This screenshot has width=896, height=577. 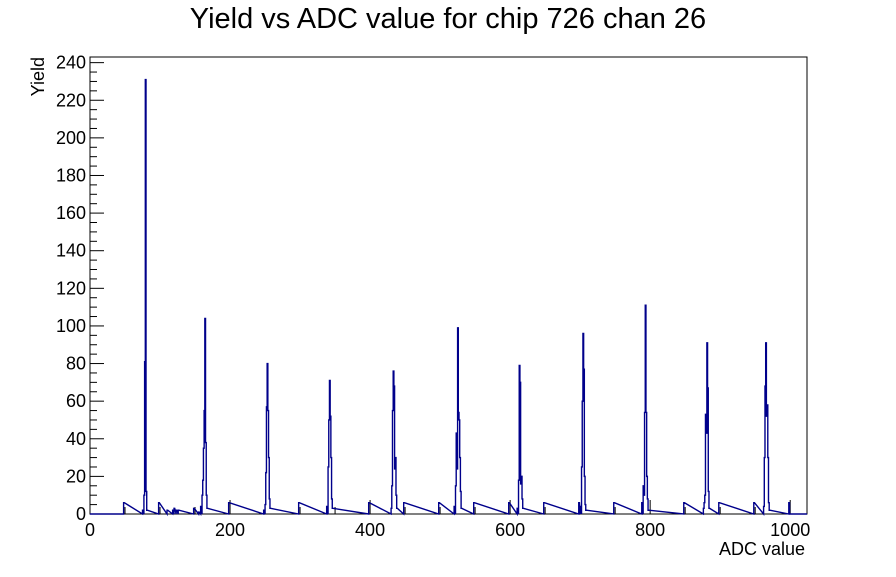 I want to click on x-tick-label: 400, so click(x=370, y=530).